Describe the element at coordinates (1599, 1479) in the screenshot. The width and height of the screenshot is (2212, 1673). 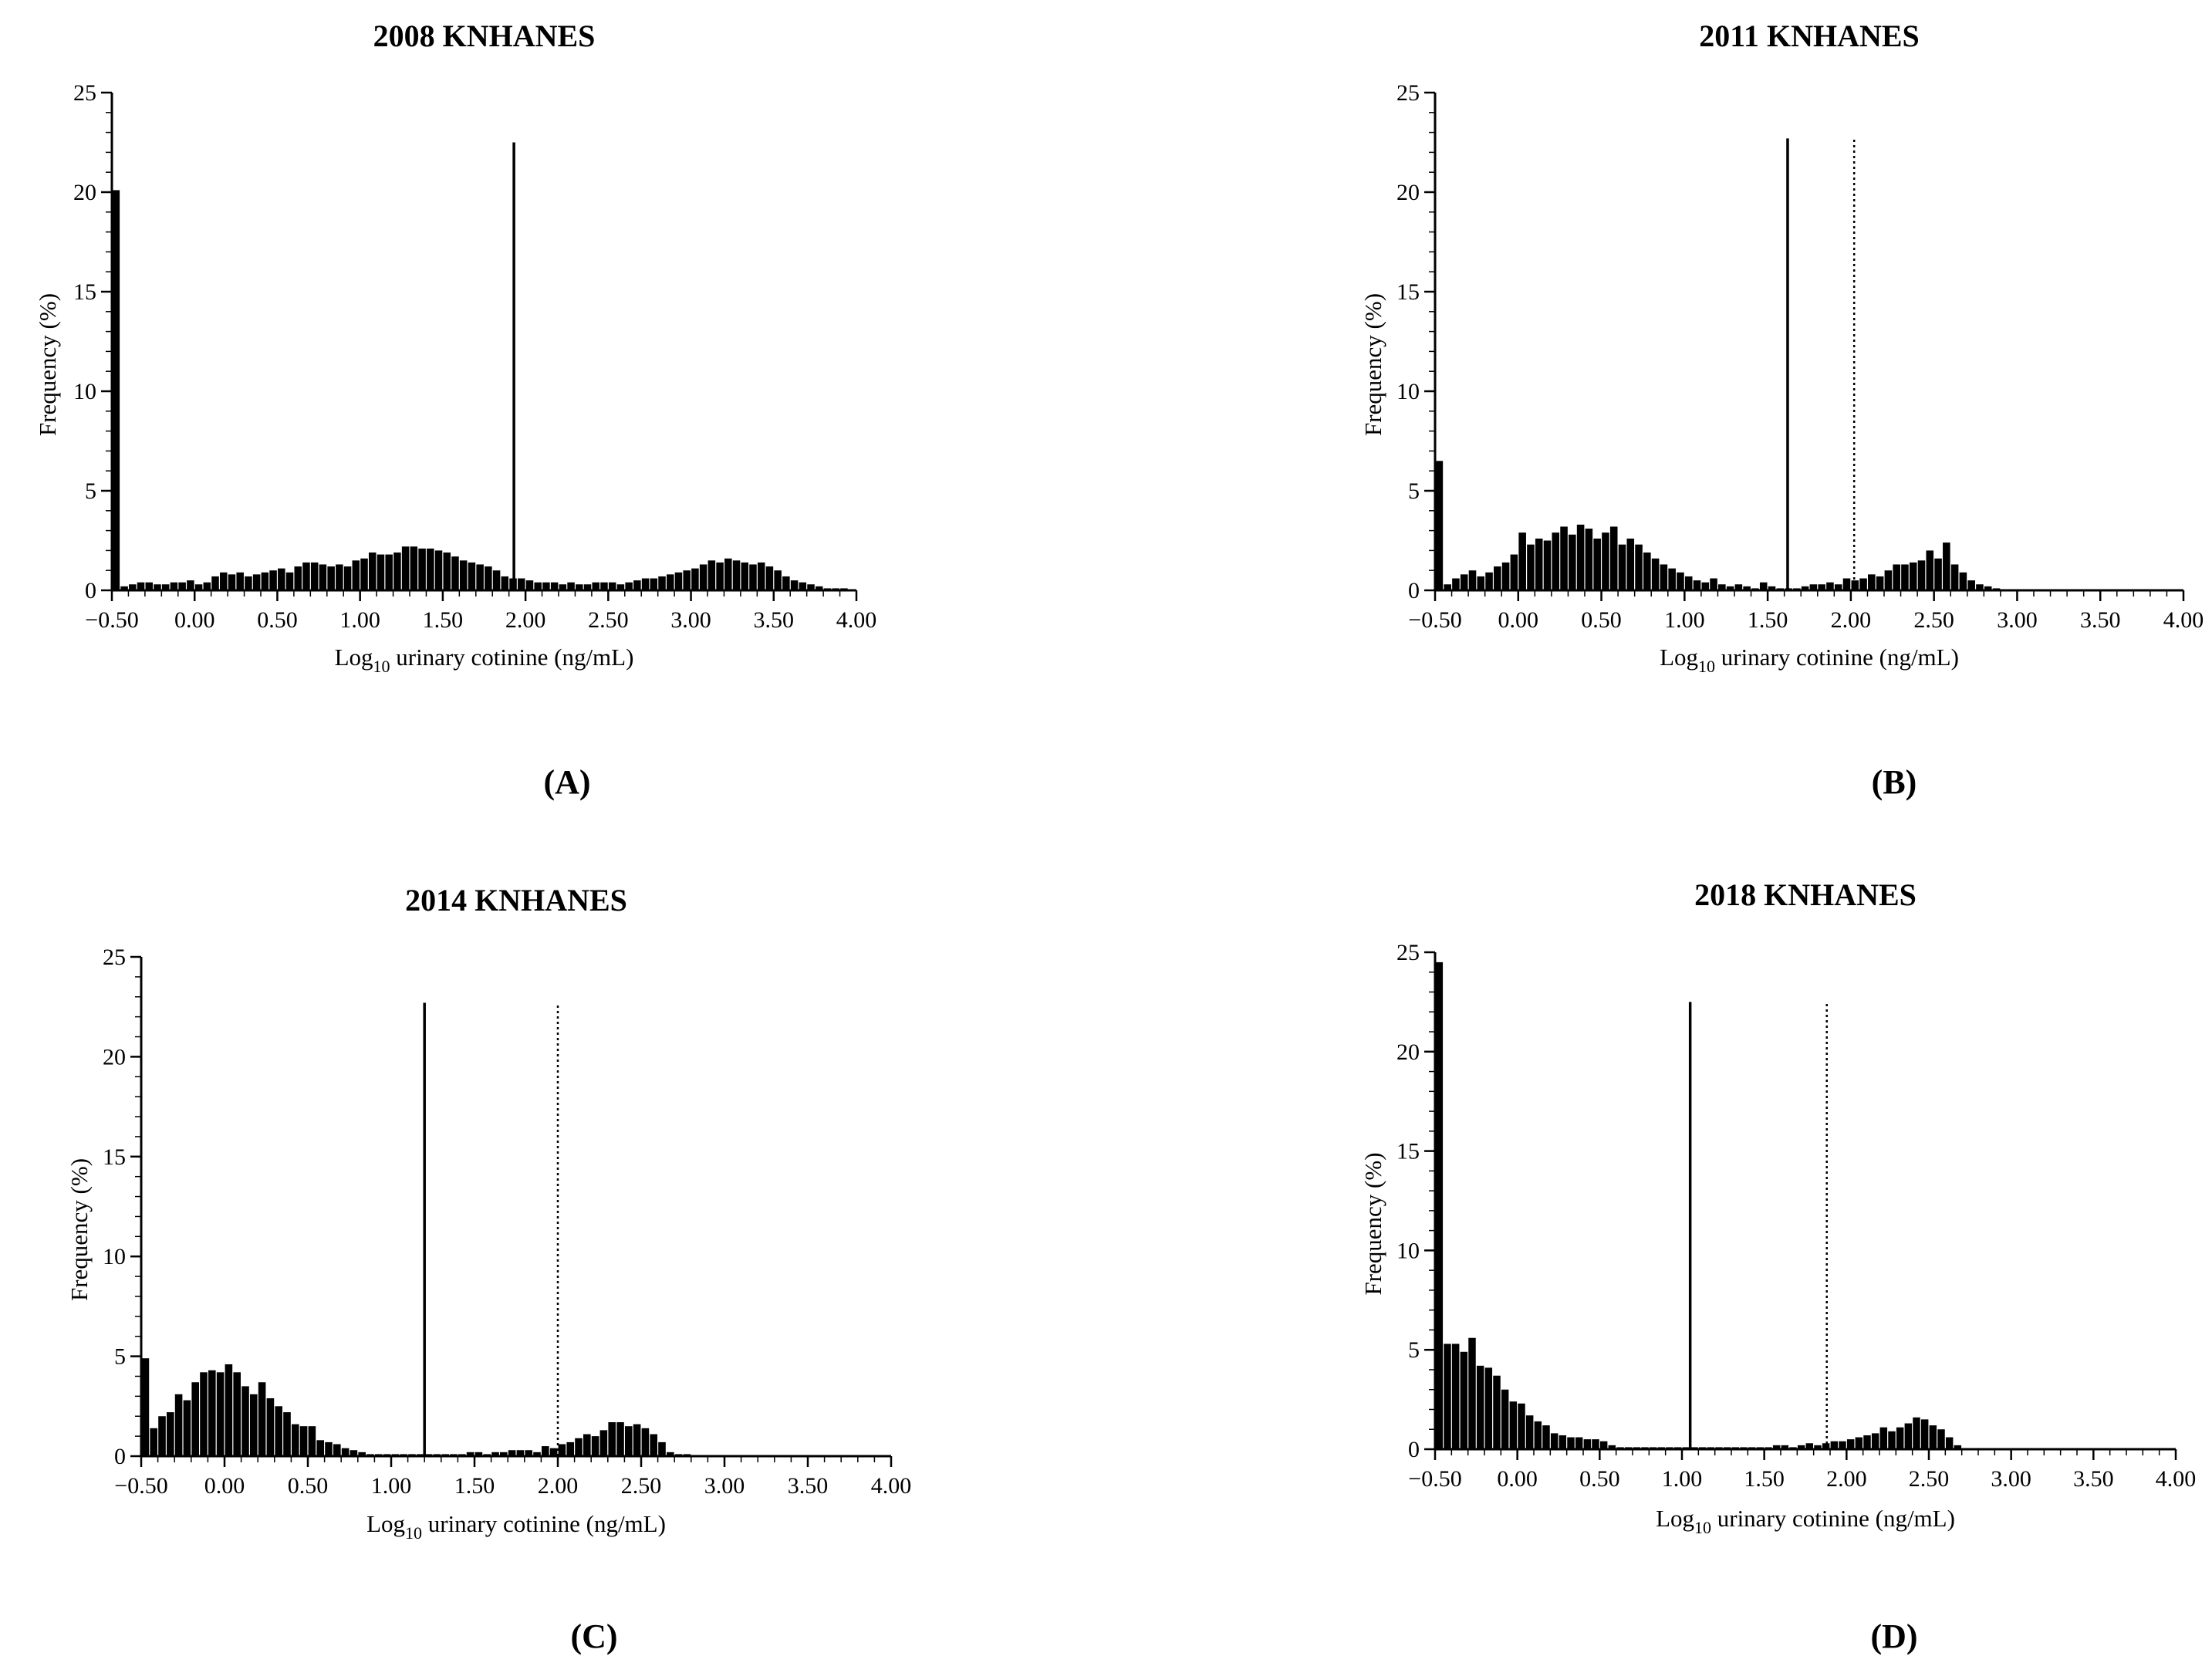
I see `x-tick-label: 0.50` at that location.